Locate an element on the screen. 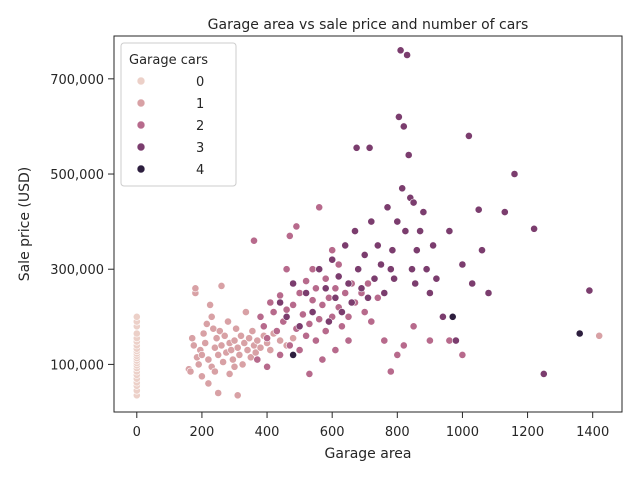 Image resolution: width=640 pixels, height=480 pixels. legend-entries: 0 1 2 3 4 is located at coordinates (170, 126).